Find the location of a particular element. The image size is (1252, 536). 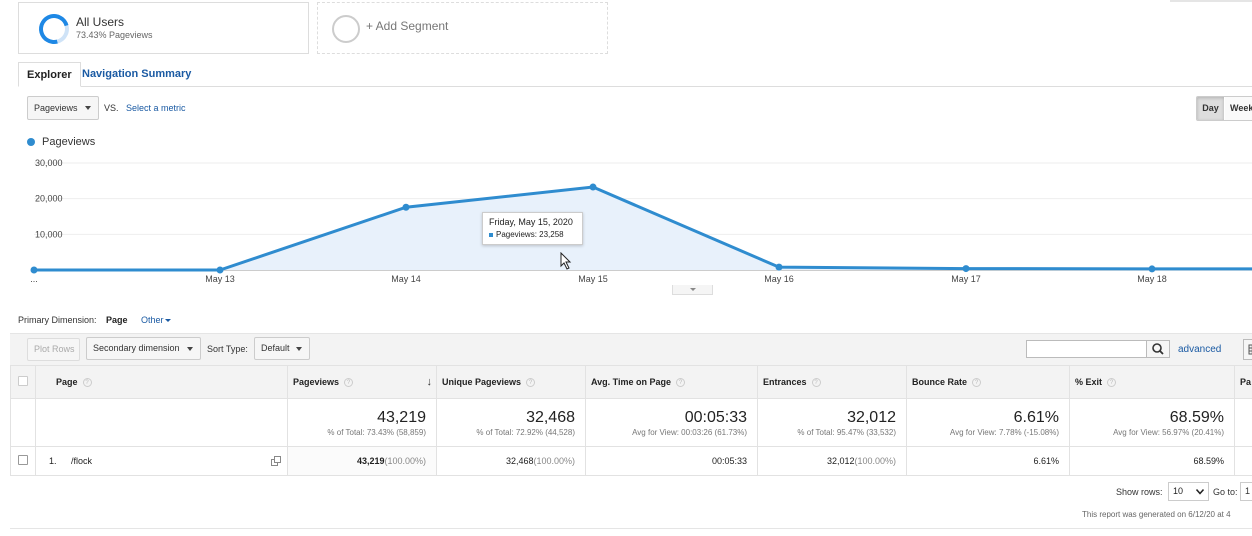

search-button is located at coordinates (1158, 349).